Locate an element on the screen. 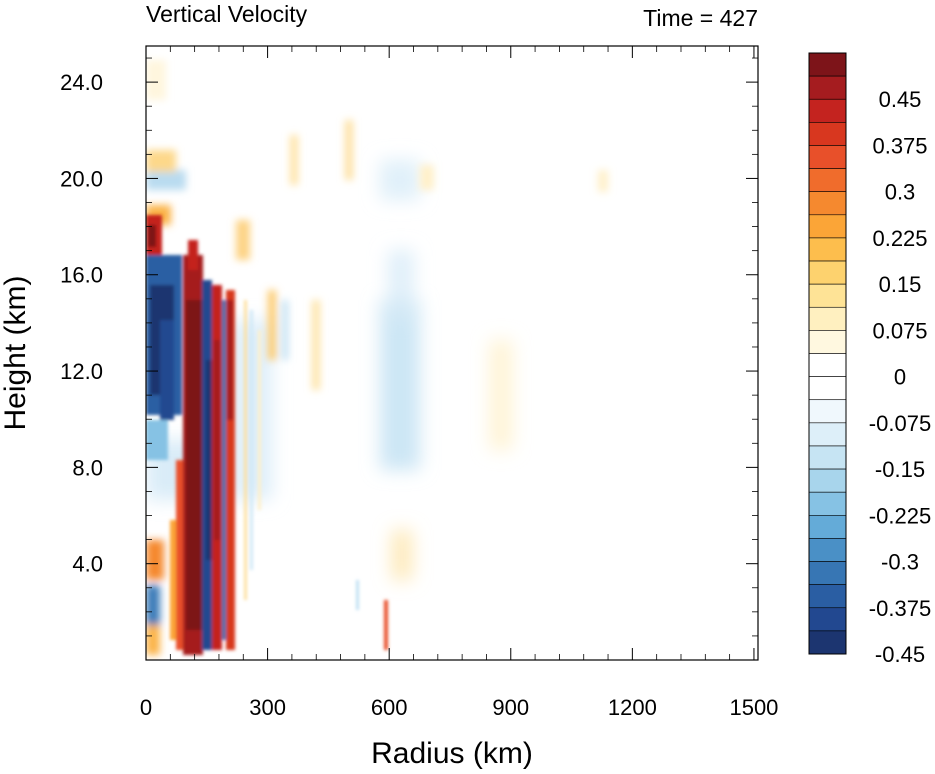  colorbar-label: 0.375 is located at coordinates (899, 145).